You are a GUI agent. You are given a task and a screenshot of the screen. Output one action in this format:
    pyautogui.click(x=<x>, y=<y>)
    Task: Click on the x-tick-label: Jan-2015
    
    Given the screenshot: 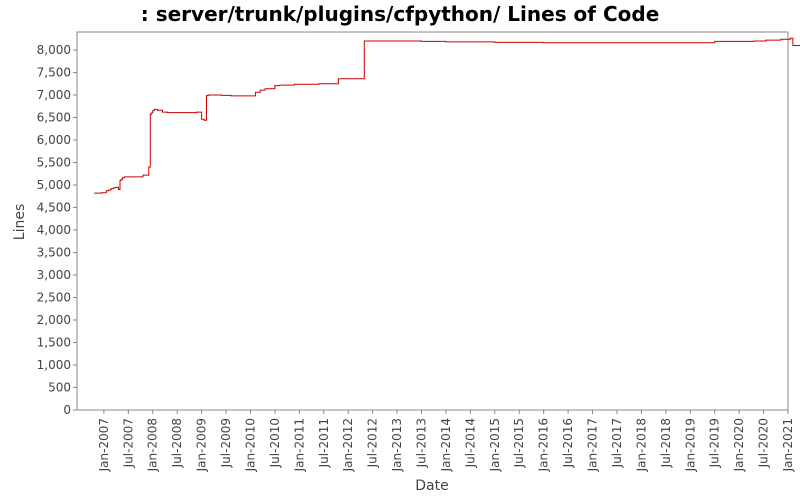 What is the action you would take?
    pyautogui.click(x=495, y=445)
    